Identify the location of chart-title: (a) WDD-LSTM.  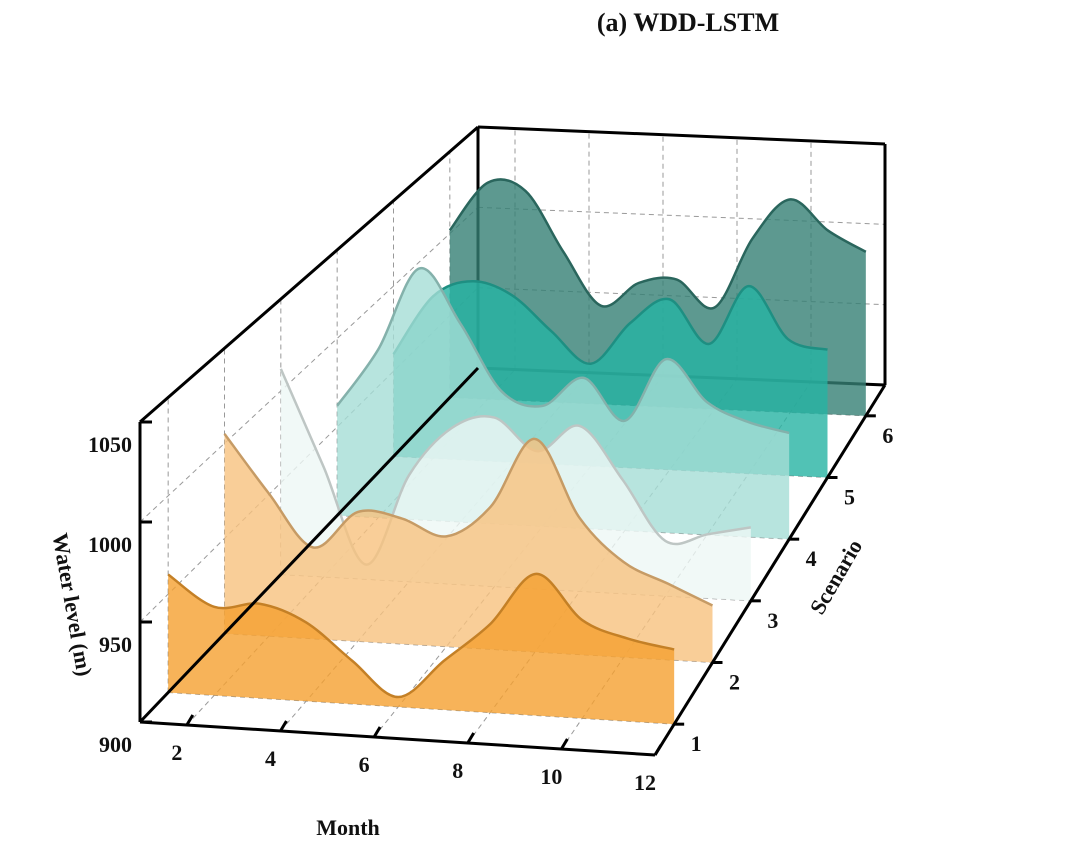
(688, 22).